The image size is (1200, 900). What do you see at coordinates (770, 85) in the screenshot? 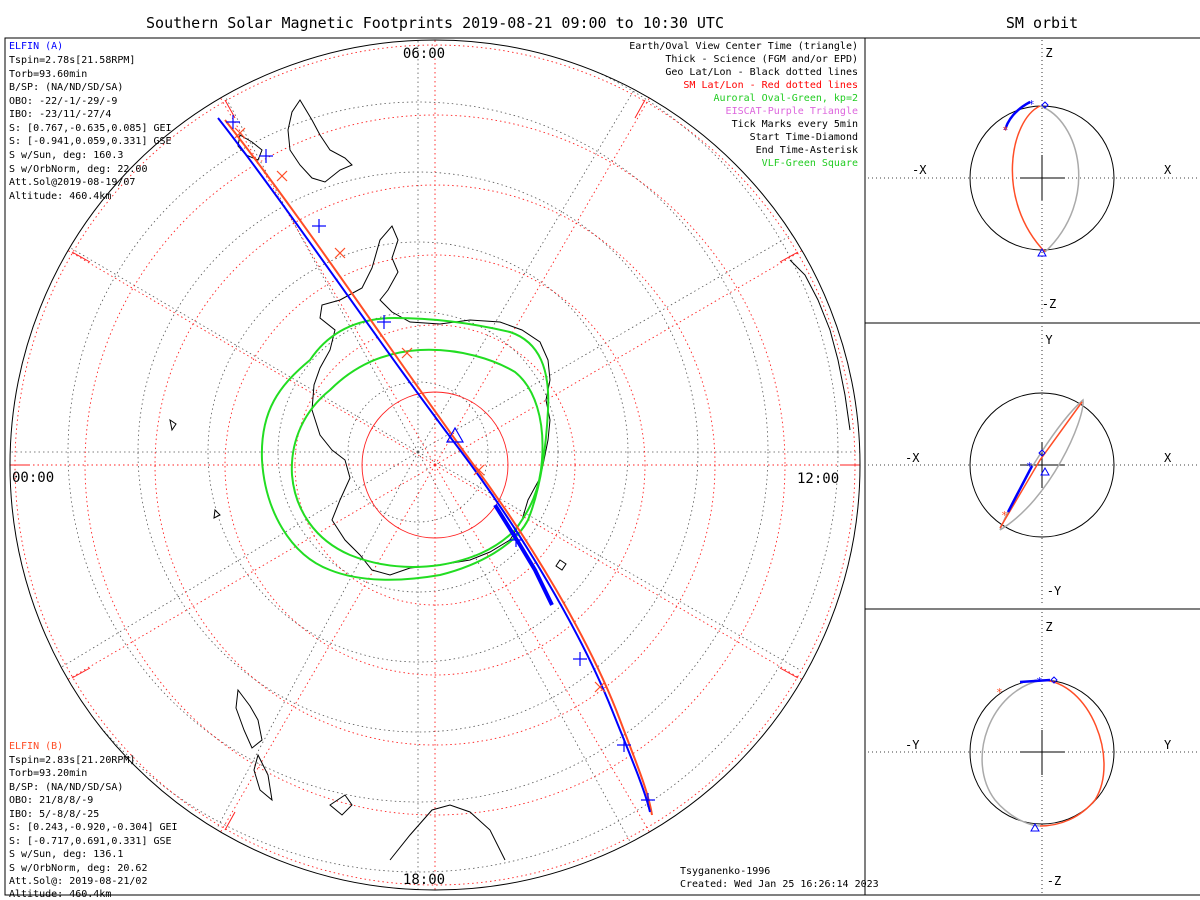
I see `legend-item: SM Lat/Lon - Red dotted lines` at bounding box center [770, 85].